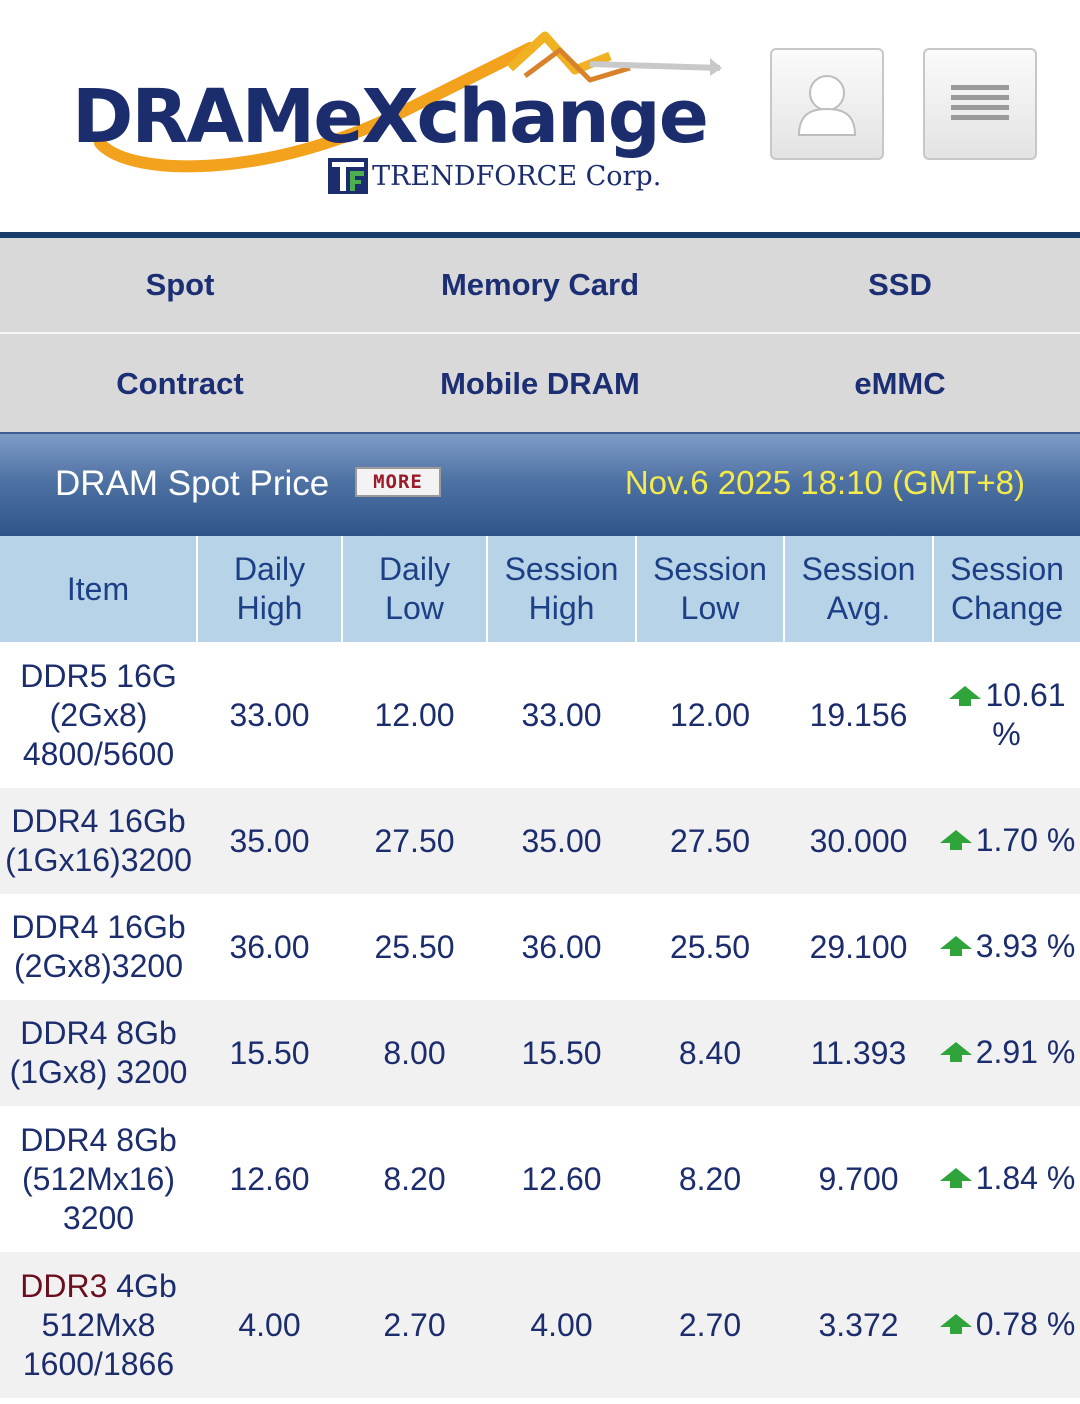  I want to click on session-avg-cell: 3.372, so click(858, 1325).